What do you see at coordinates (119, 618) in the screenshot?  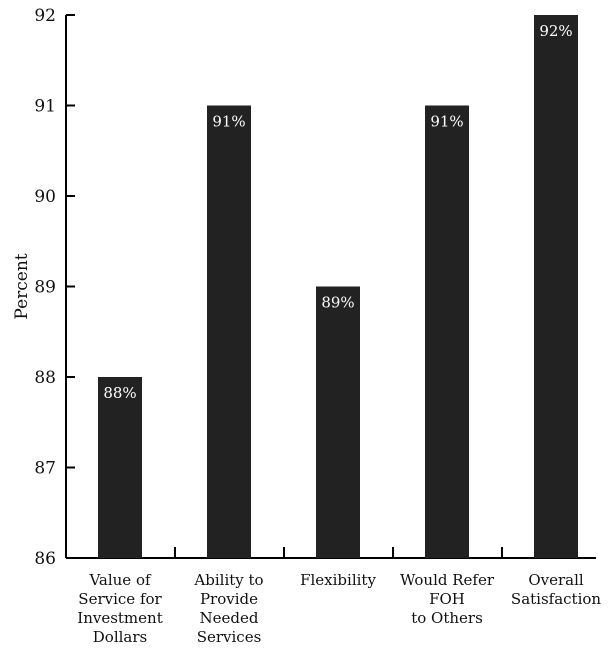 I see `x-category-label-line: Investment` at bounding box center [119, 618].